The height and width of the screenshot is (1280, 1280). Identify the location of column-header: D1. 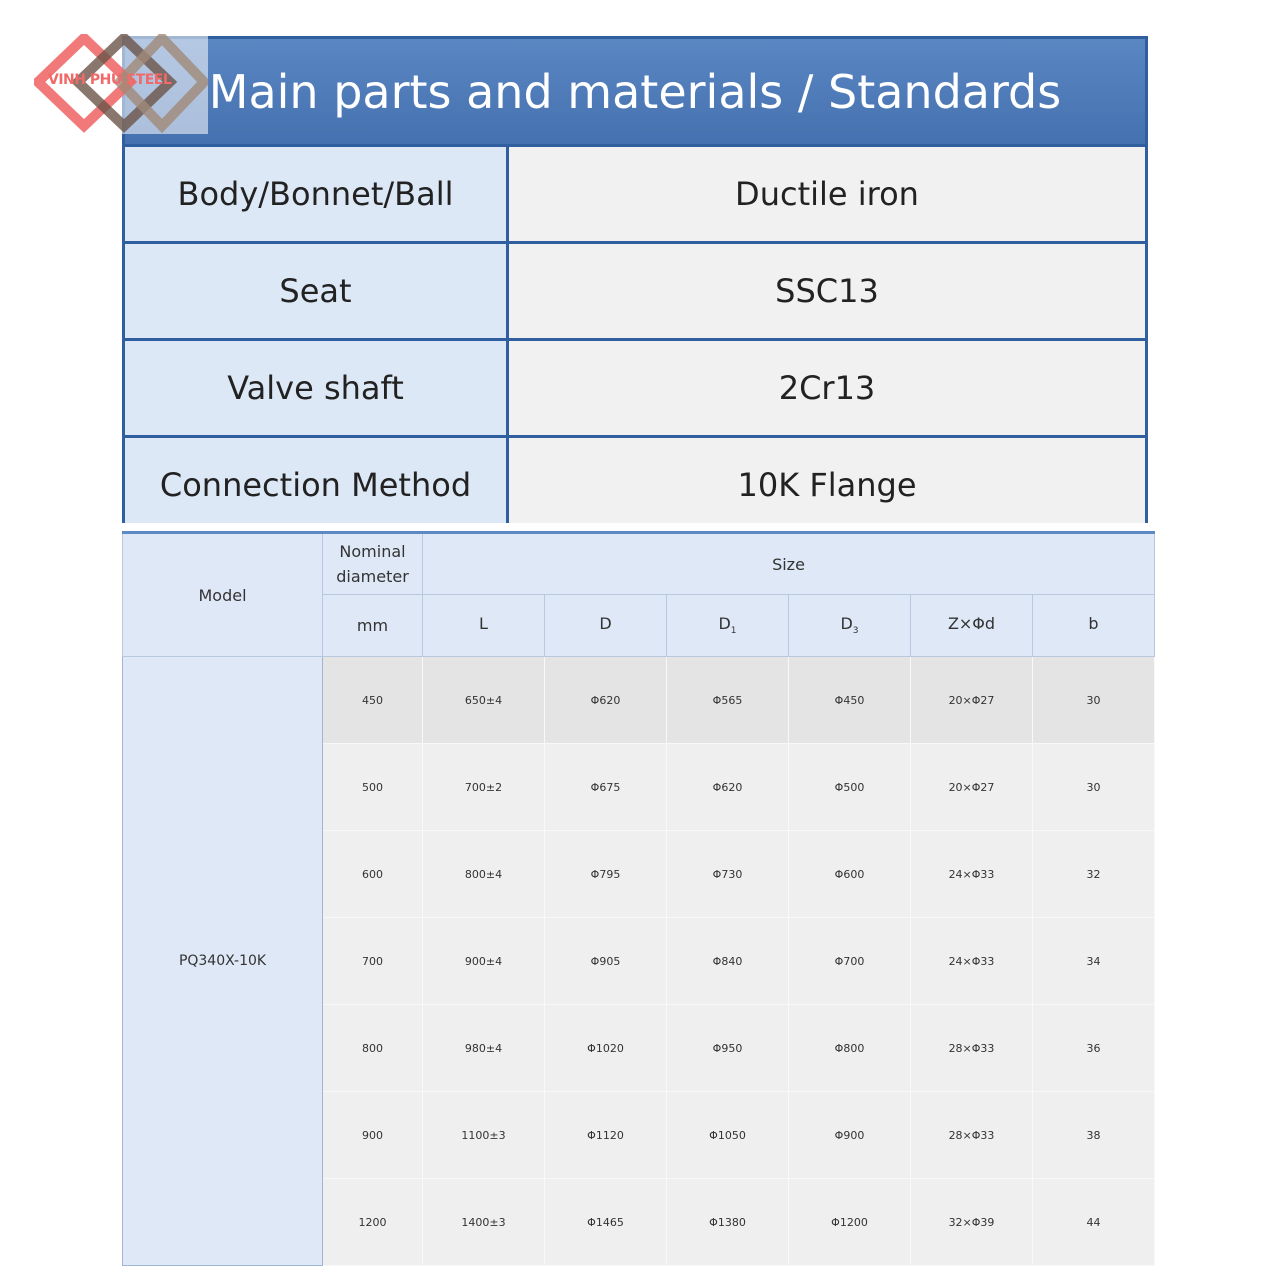
(727, 625).